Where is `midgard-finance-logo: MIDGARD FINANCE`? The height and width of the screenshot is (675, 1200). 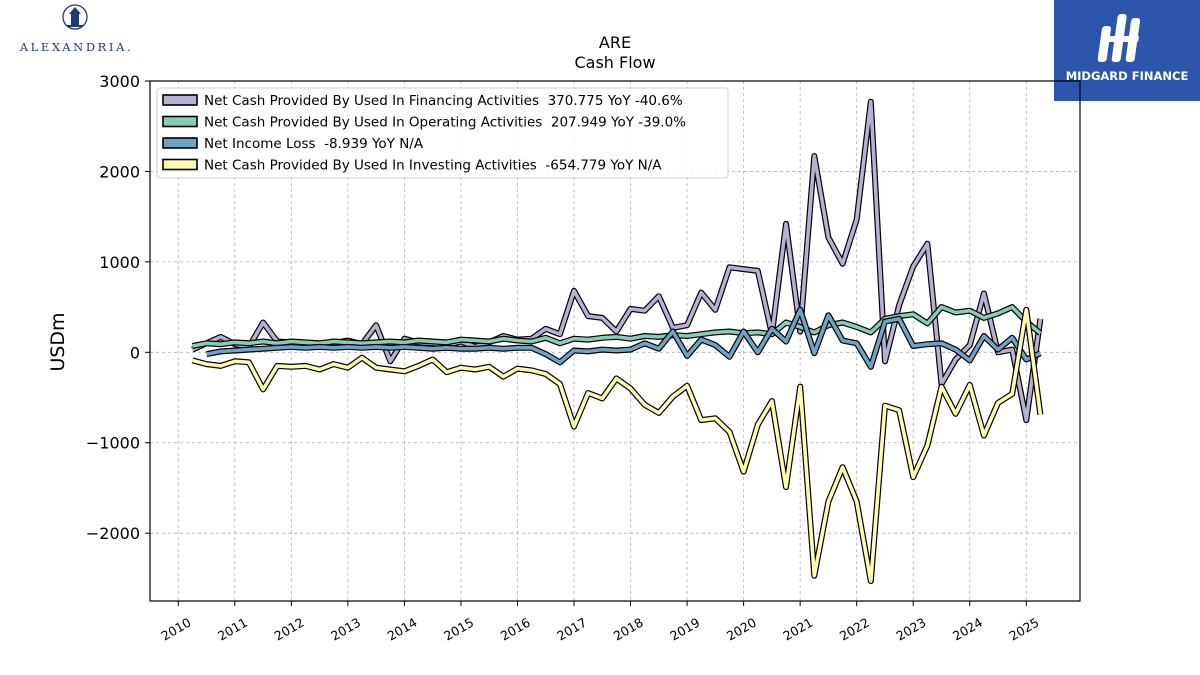 midgard-finance-logo: MIDGARD FINANCE is located at coordinates (1127, 50).